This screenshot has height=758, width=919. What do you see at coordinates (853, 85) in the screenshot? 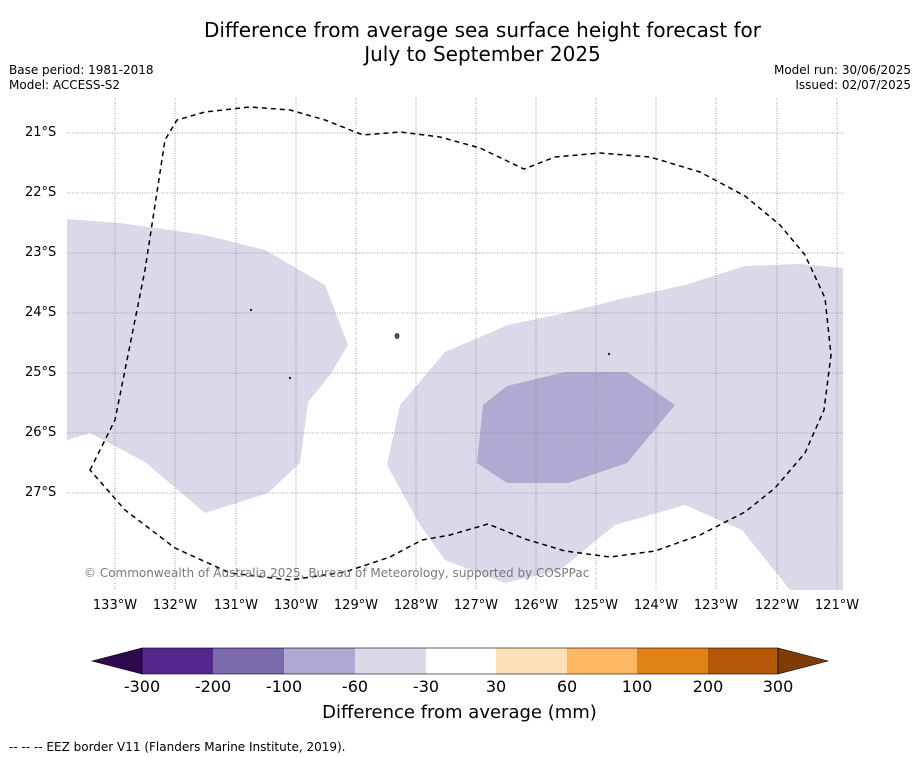
I see `issued-date: Issued: 02/07/2025` at bounding box center [853, 85].